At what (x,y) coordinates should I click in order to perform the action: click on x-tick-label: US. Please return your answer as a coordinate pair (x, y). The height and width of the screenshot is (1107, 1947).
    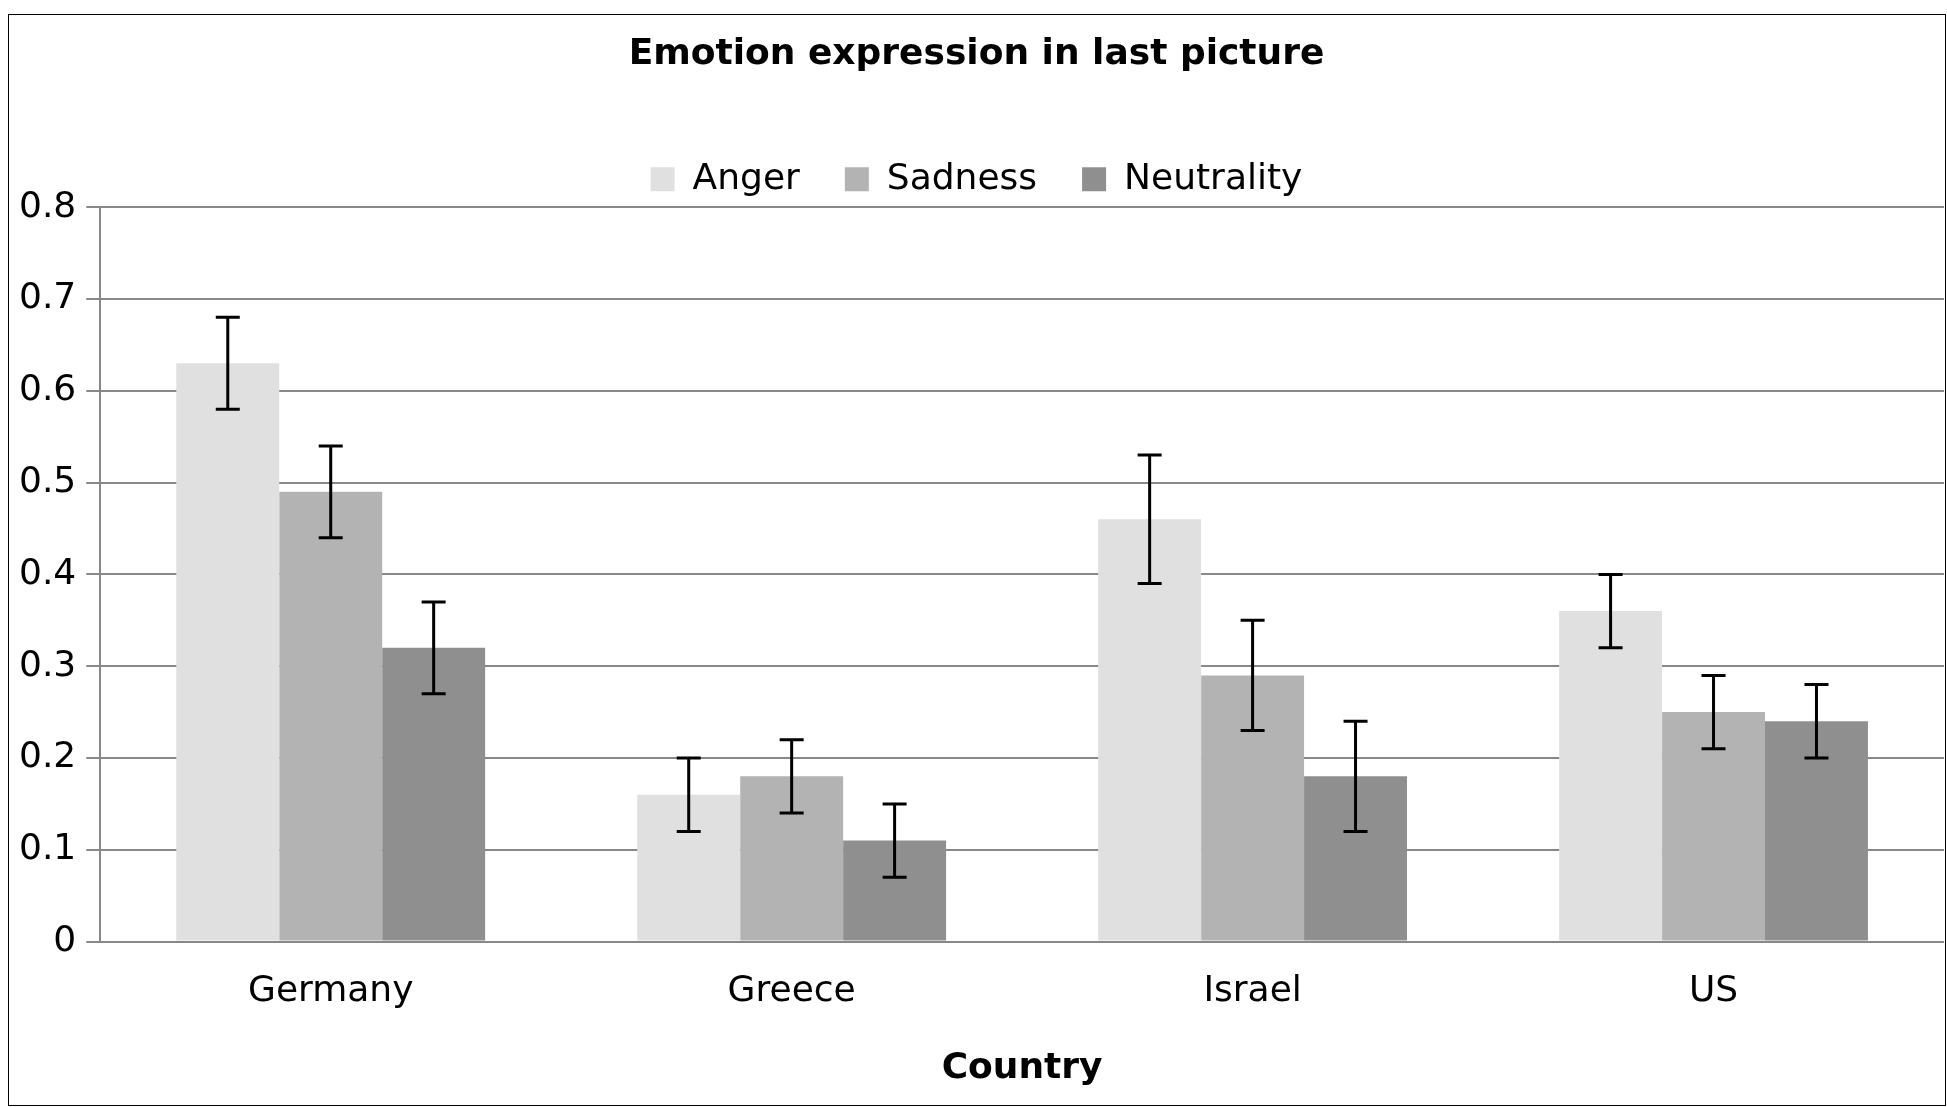
    Looking at the image, I should click on (1713, 988).